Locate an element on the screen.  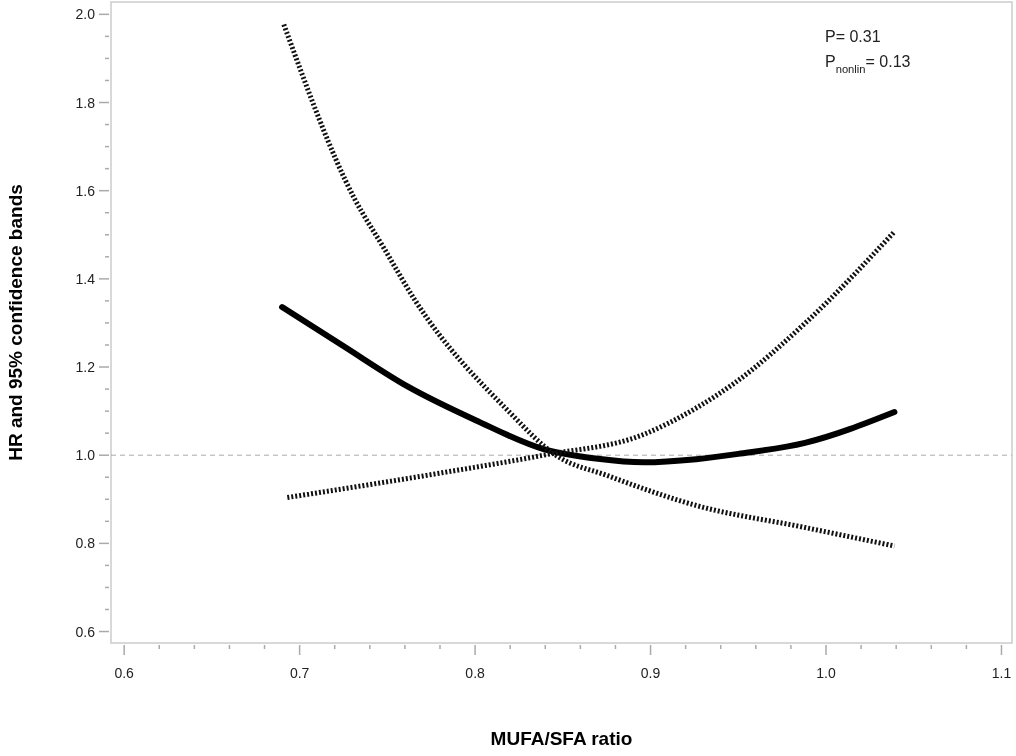
annotation: P$_{nonlin}$= 0.13 is located at coordinates (868, 64).